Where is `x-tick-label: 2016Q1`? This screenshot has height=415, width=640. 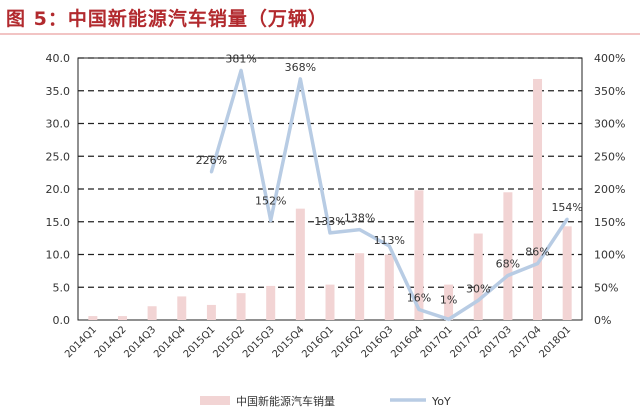 x-tick-label: 2016Q1 is located at coordinates (318, 342).